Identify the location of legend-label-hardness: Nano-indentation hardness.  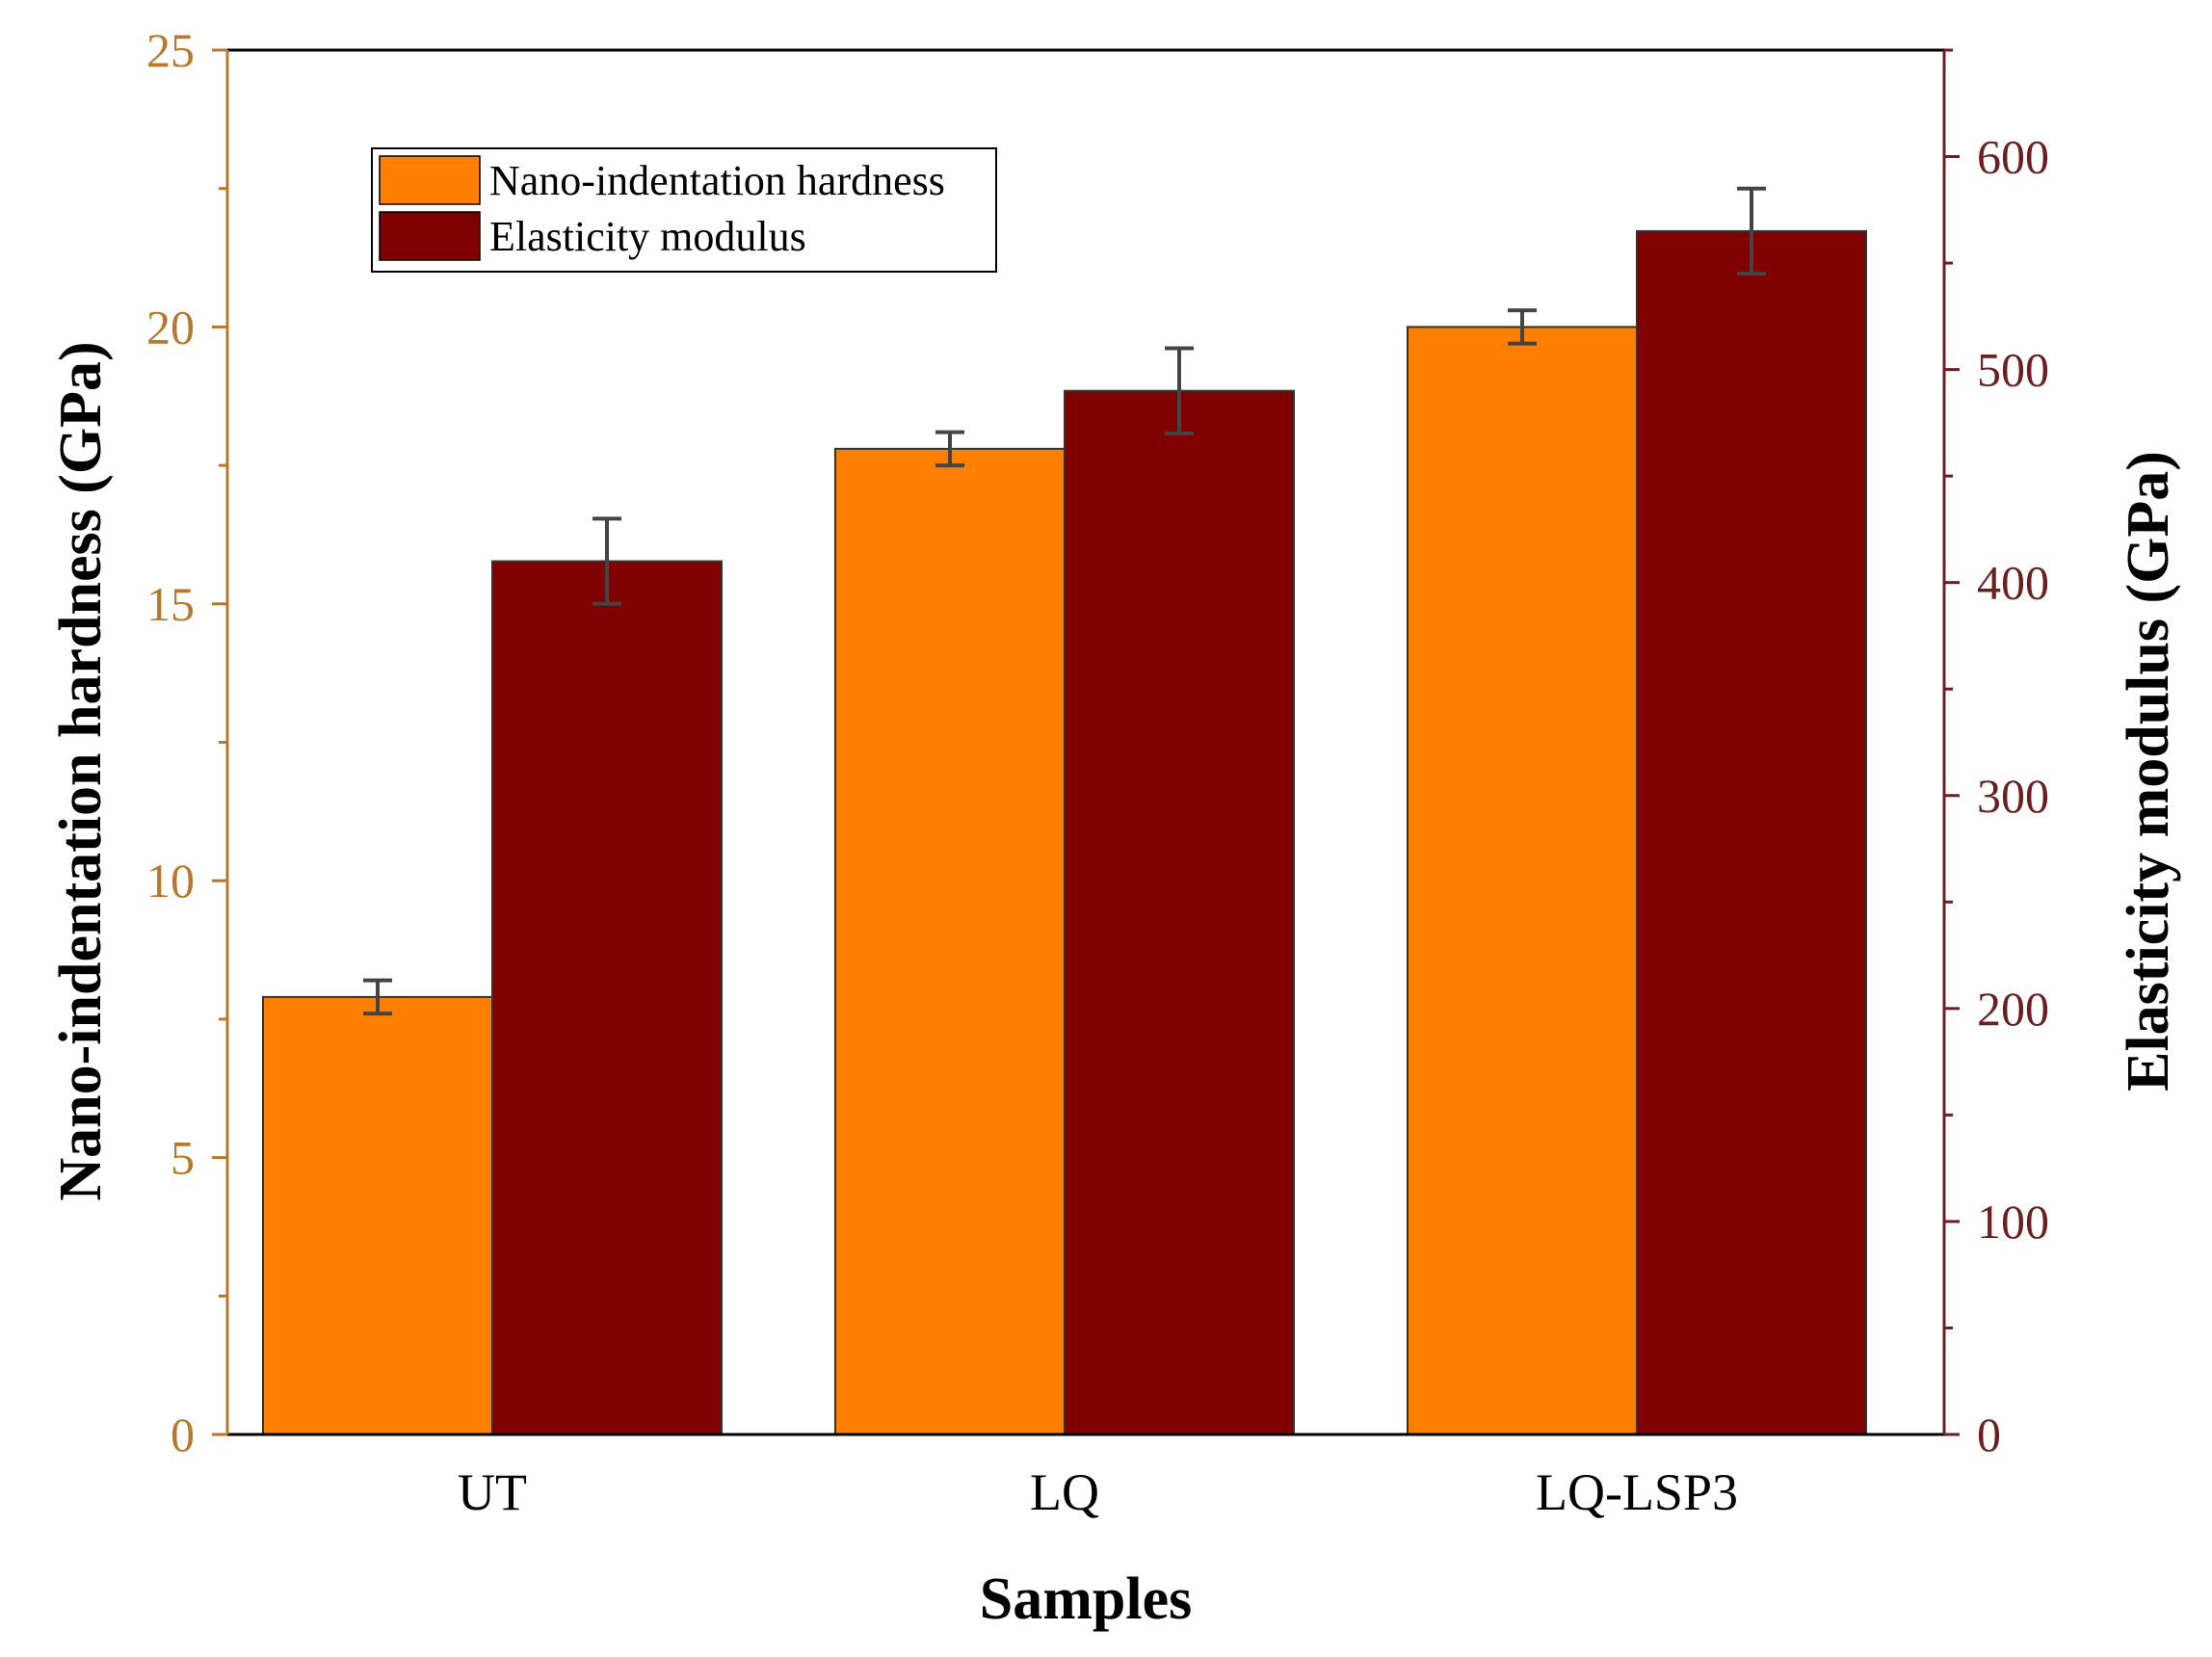
(717, 180).